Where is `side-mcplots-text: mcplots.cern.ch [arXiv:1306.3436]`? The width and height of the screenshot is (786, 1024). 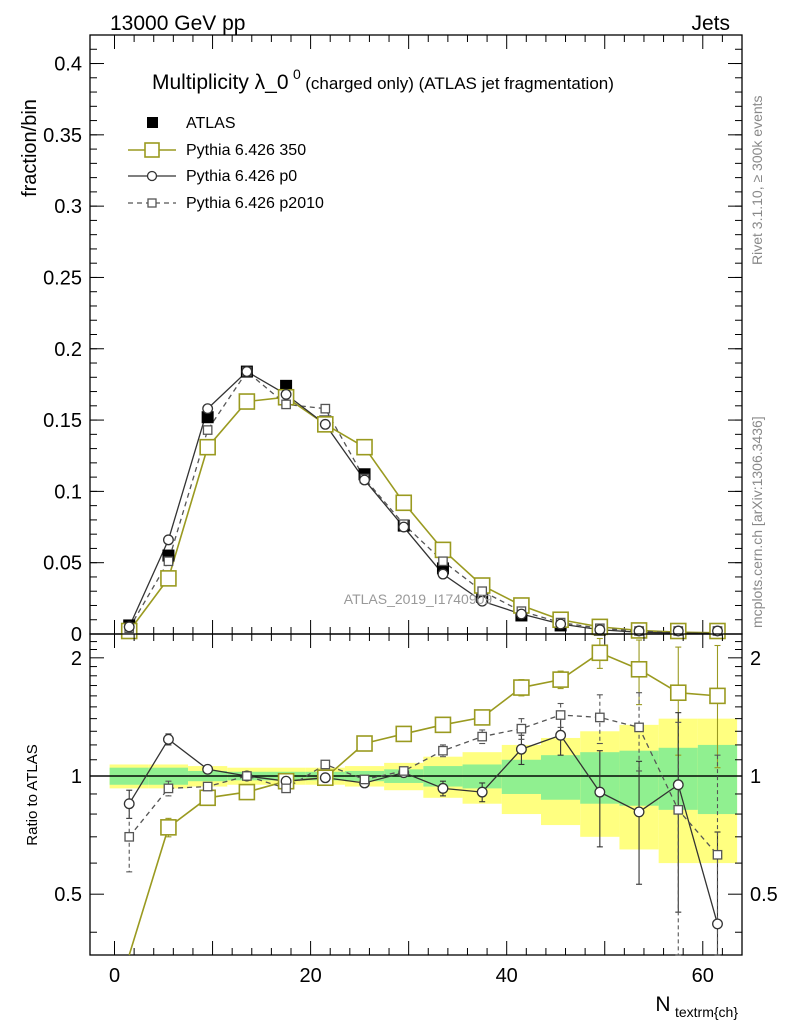
side-mcplots-text: mcplots.cern.ch [arXiv:1306.3436] is located at coordinates (757, 522).